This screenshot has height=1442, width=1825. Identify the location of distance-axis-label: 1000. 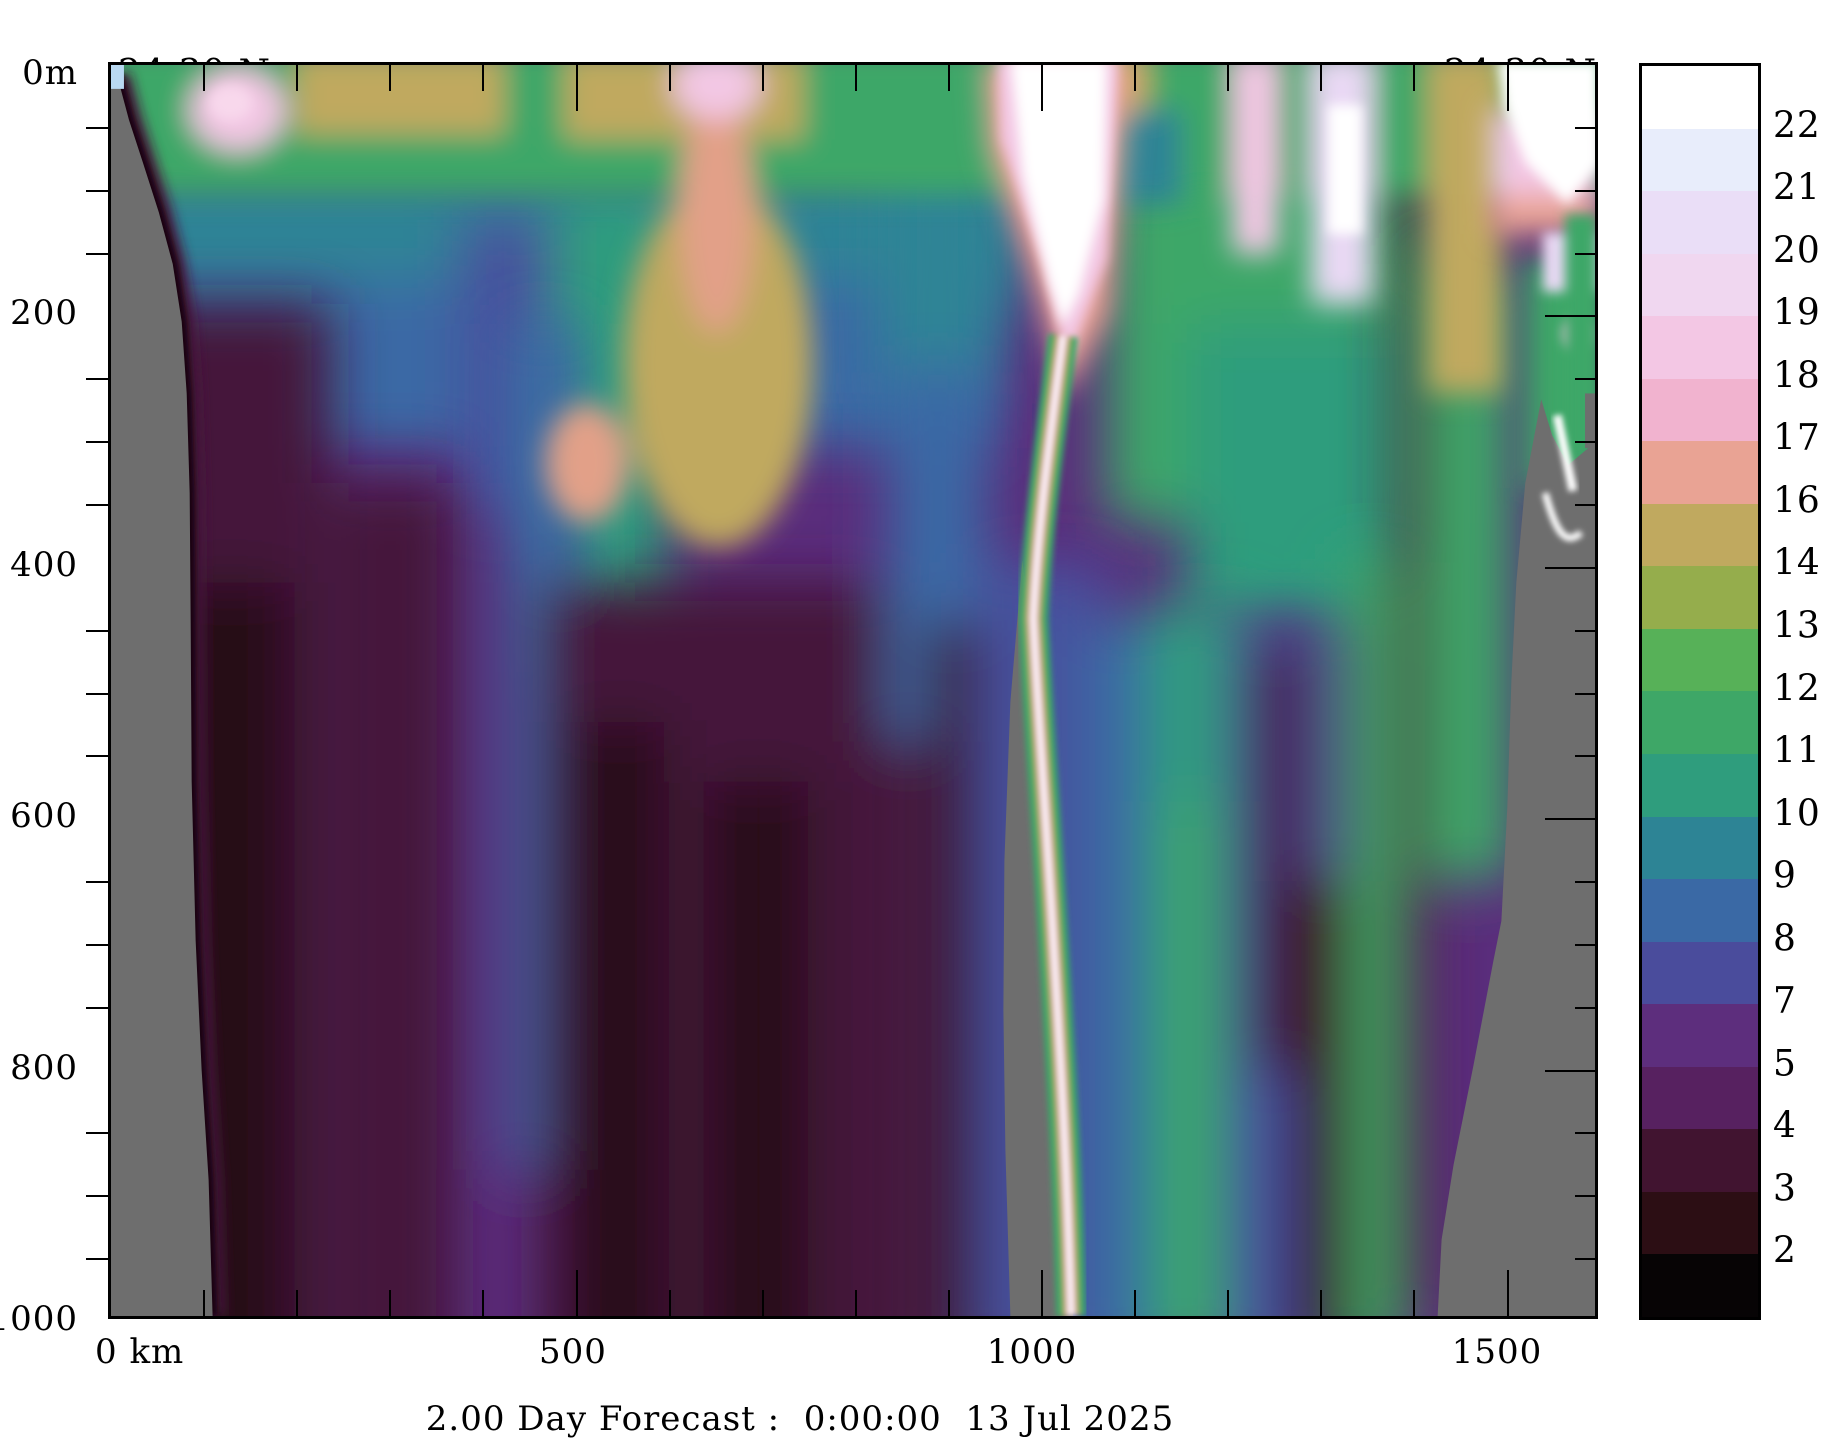
(1032, 1352).